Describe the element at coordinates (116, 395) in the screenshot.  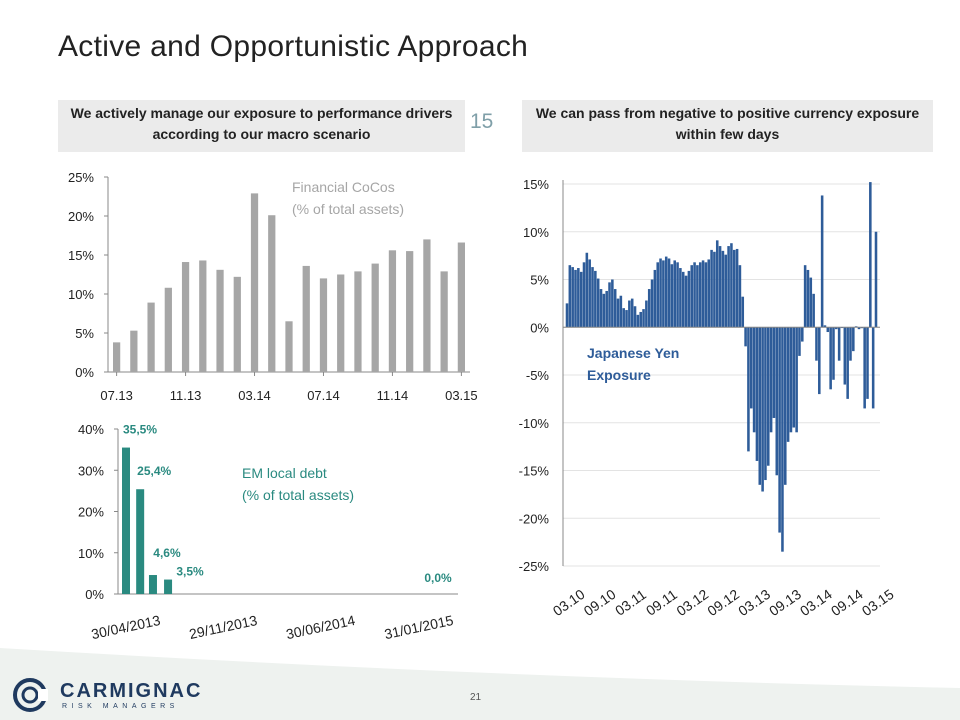
I see `x-tick-label: 07.13` at that location.